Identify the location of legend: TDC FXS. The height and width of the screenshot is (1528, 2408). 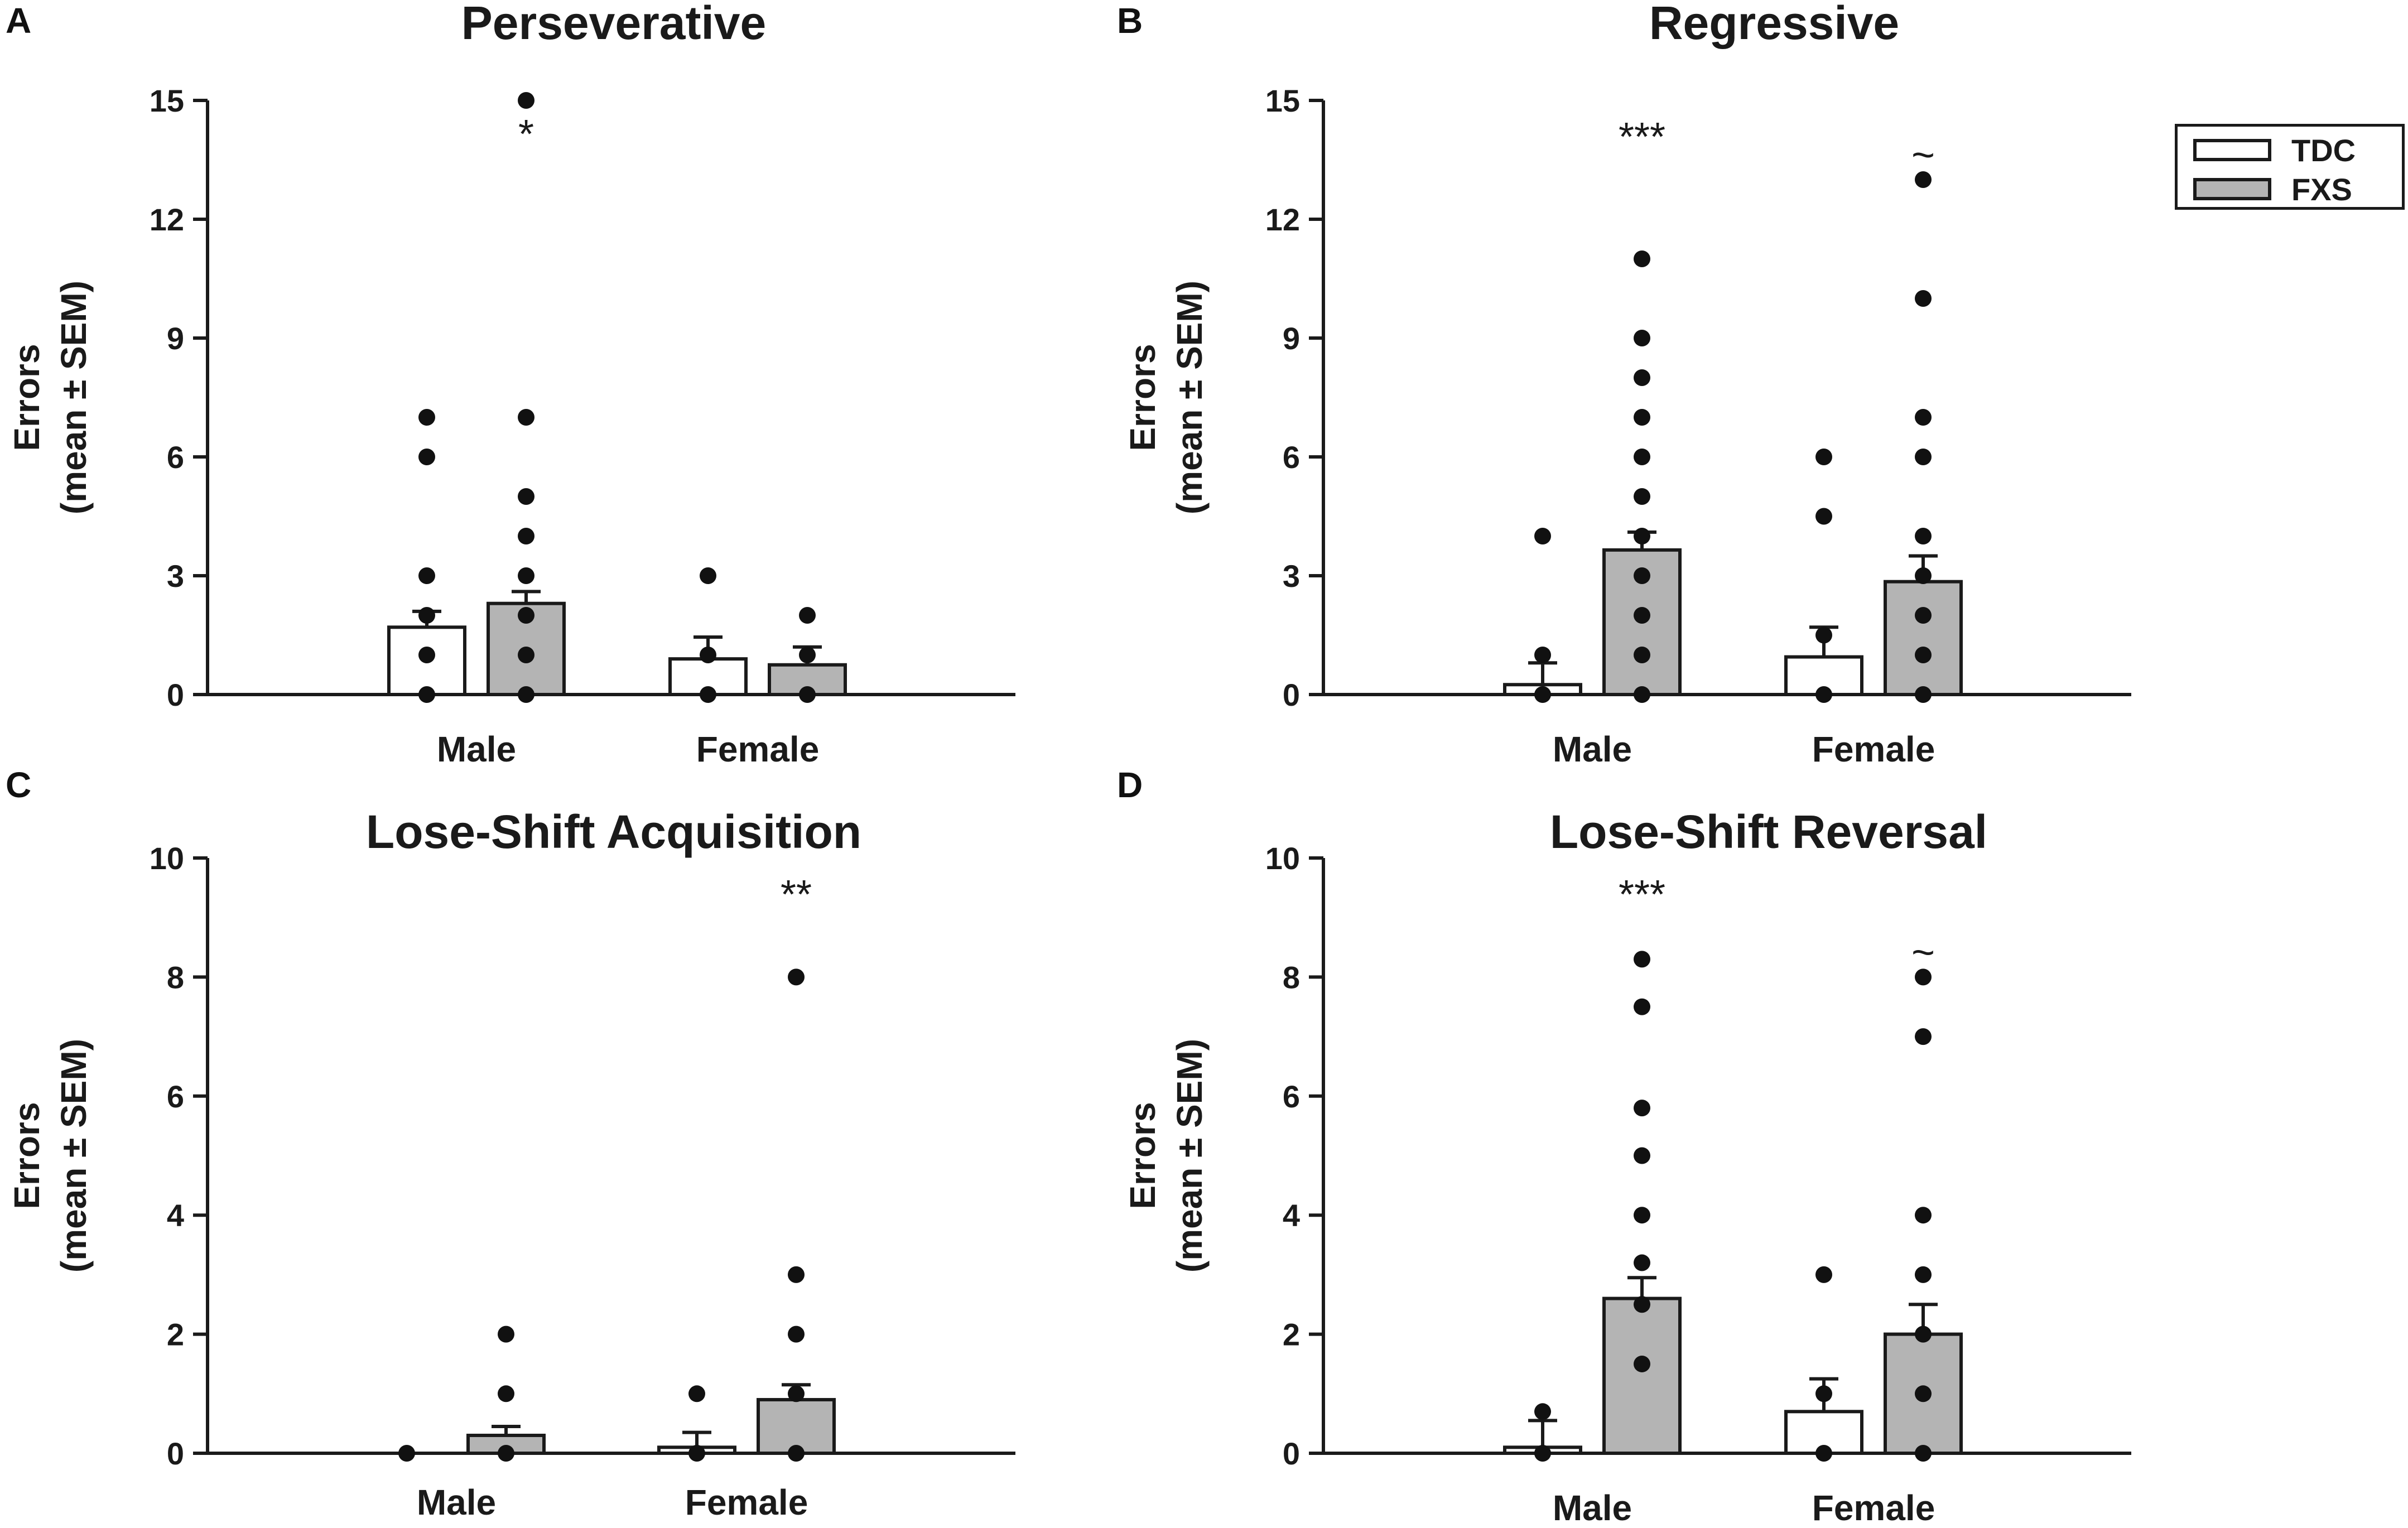
(2290, 167).